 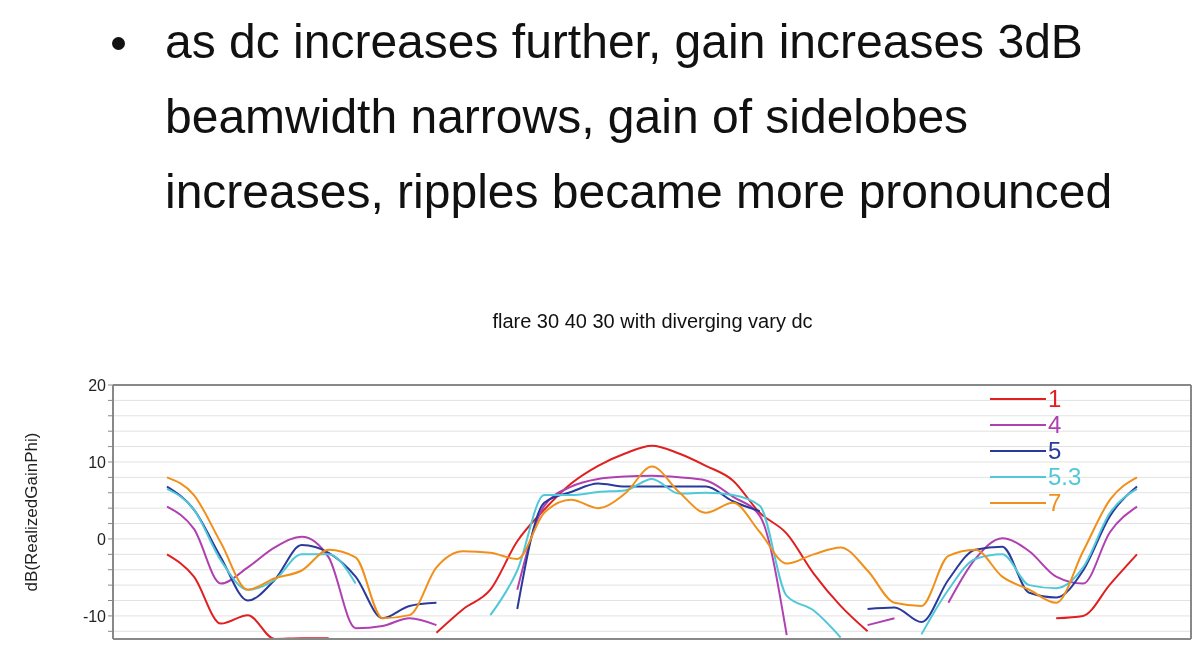 What do you see at coordinates (94, 616) in the screenshot?
I see `y-tick-label: -10` at bounding box center [94, 616].